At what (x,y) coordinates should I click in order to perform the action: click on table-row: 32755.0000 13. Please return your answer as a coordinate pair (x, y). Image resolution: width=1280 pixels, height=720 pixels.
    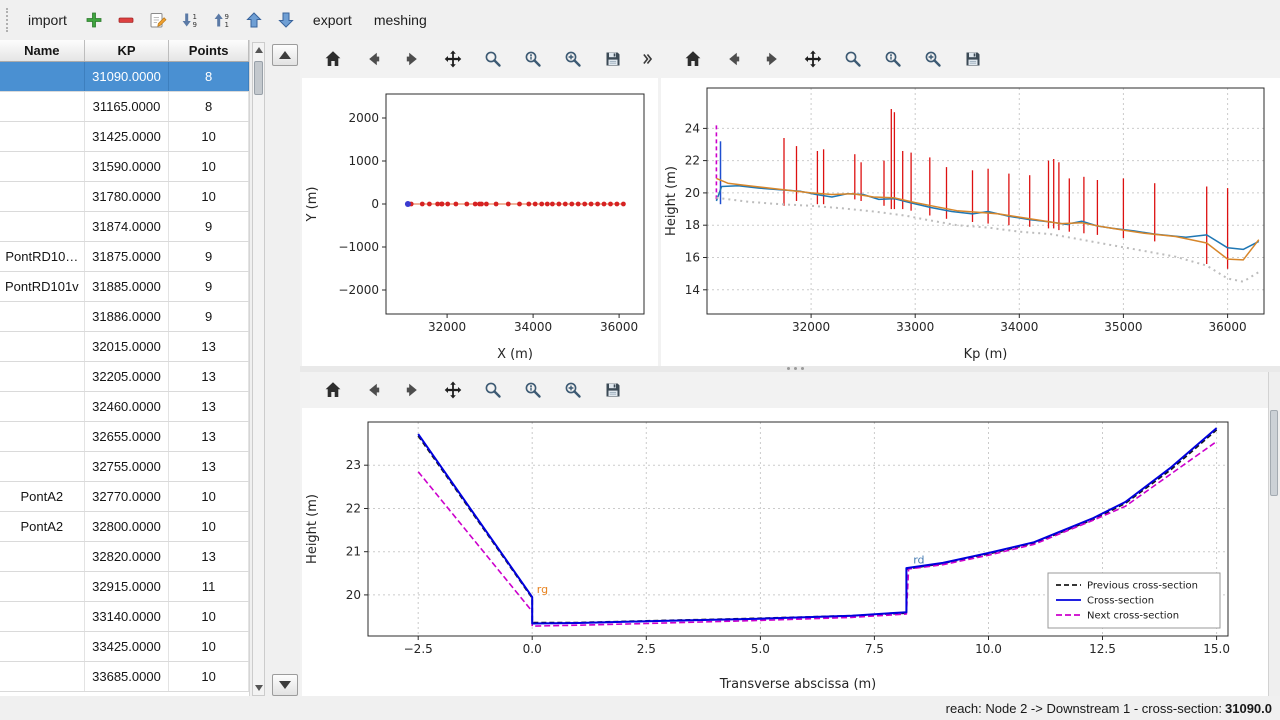
    Looking at the image, I should click on (124, 467).